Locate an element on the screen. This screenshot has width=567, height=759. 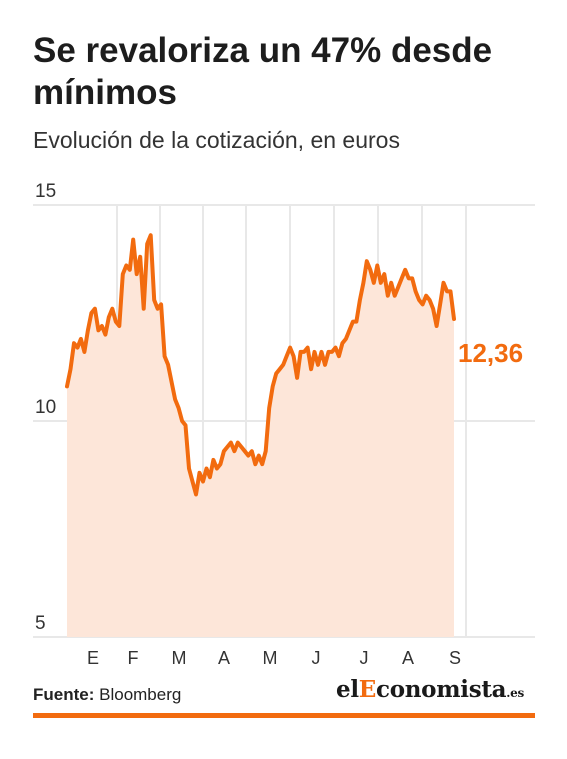
logo-accent: E is located at coordinates (367, 689).